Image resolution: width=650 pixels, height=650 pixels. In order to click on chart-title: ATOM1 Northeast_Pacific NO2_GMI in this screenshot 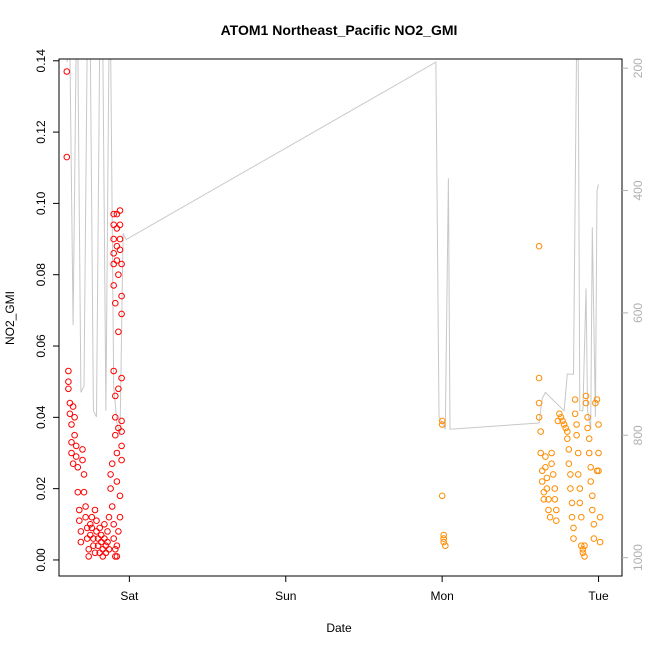, I will do `click(339, 30)`.